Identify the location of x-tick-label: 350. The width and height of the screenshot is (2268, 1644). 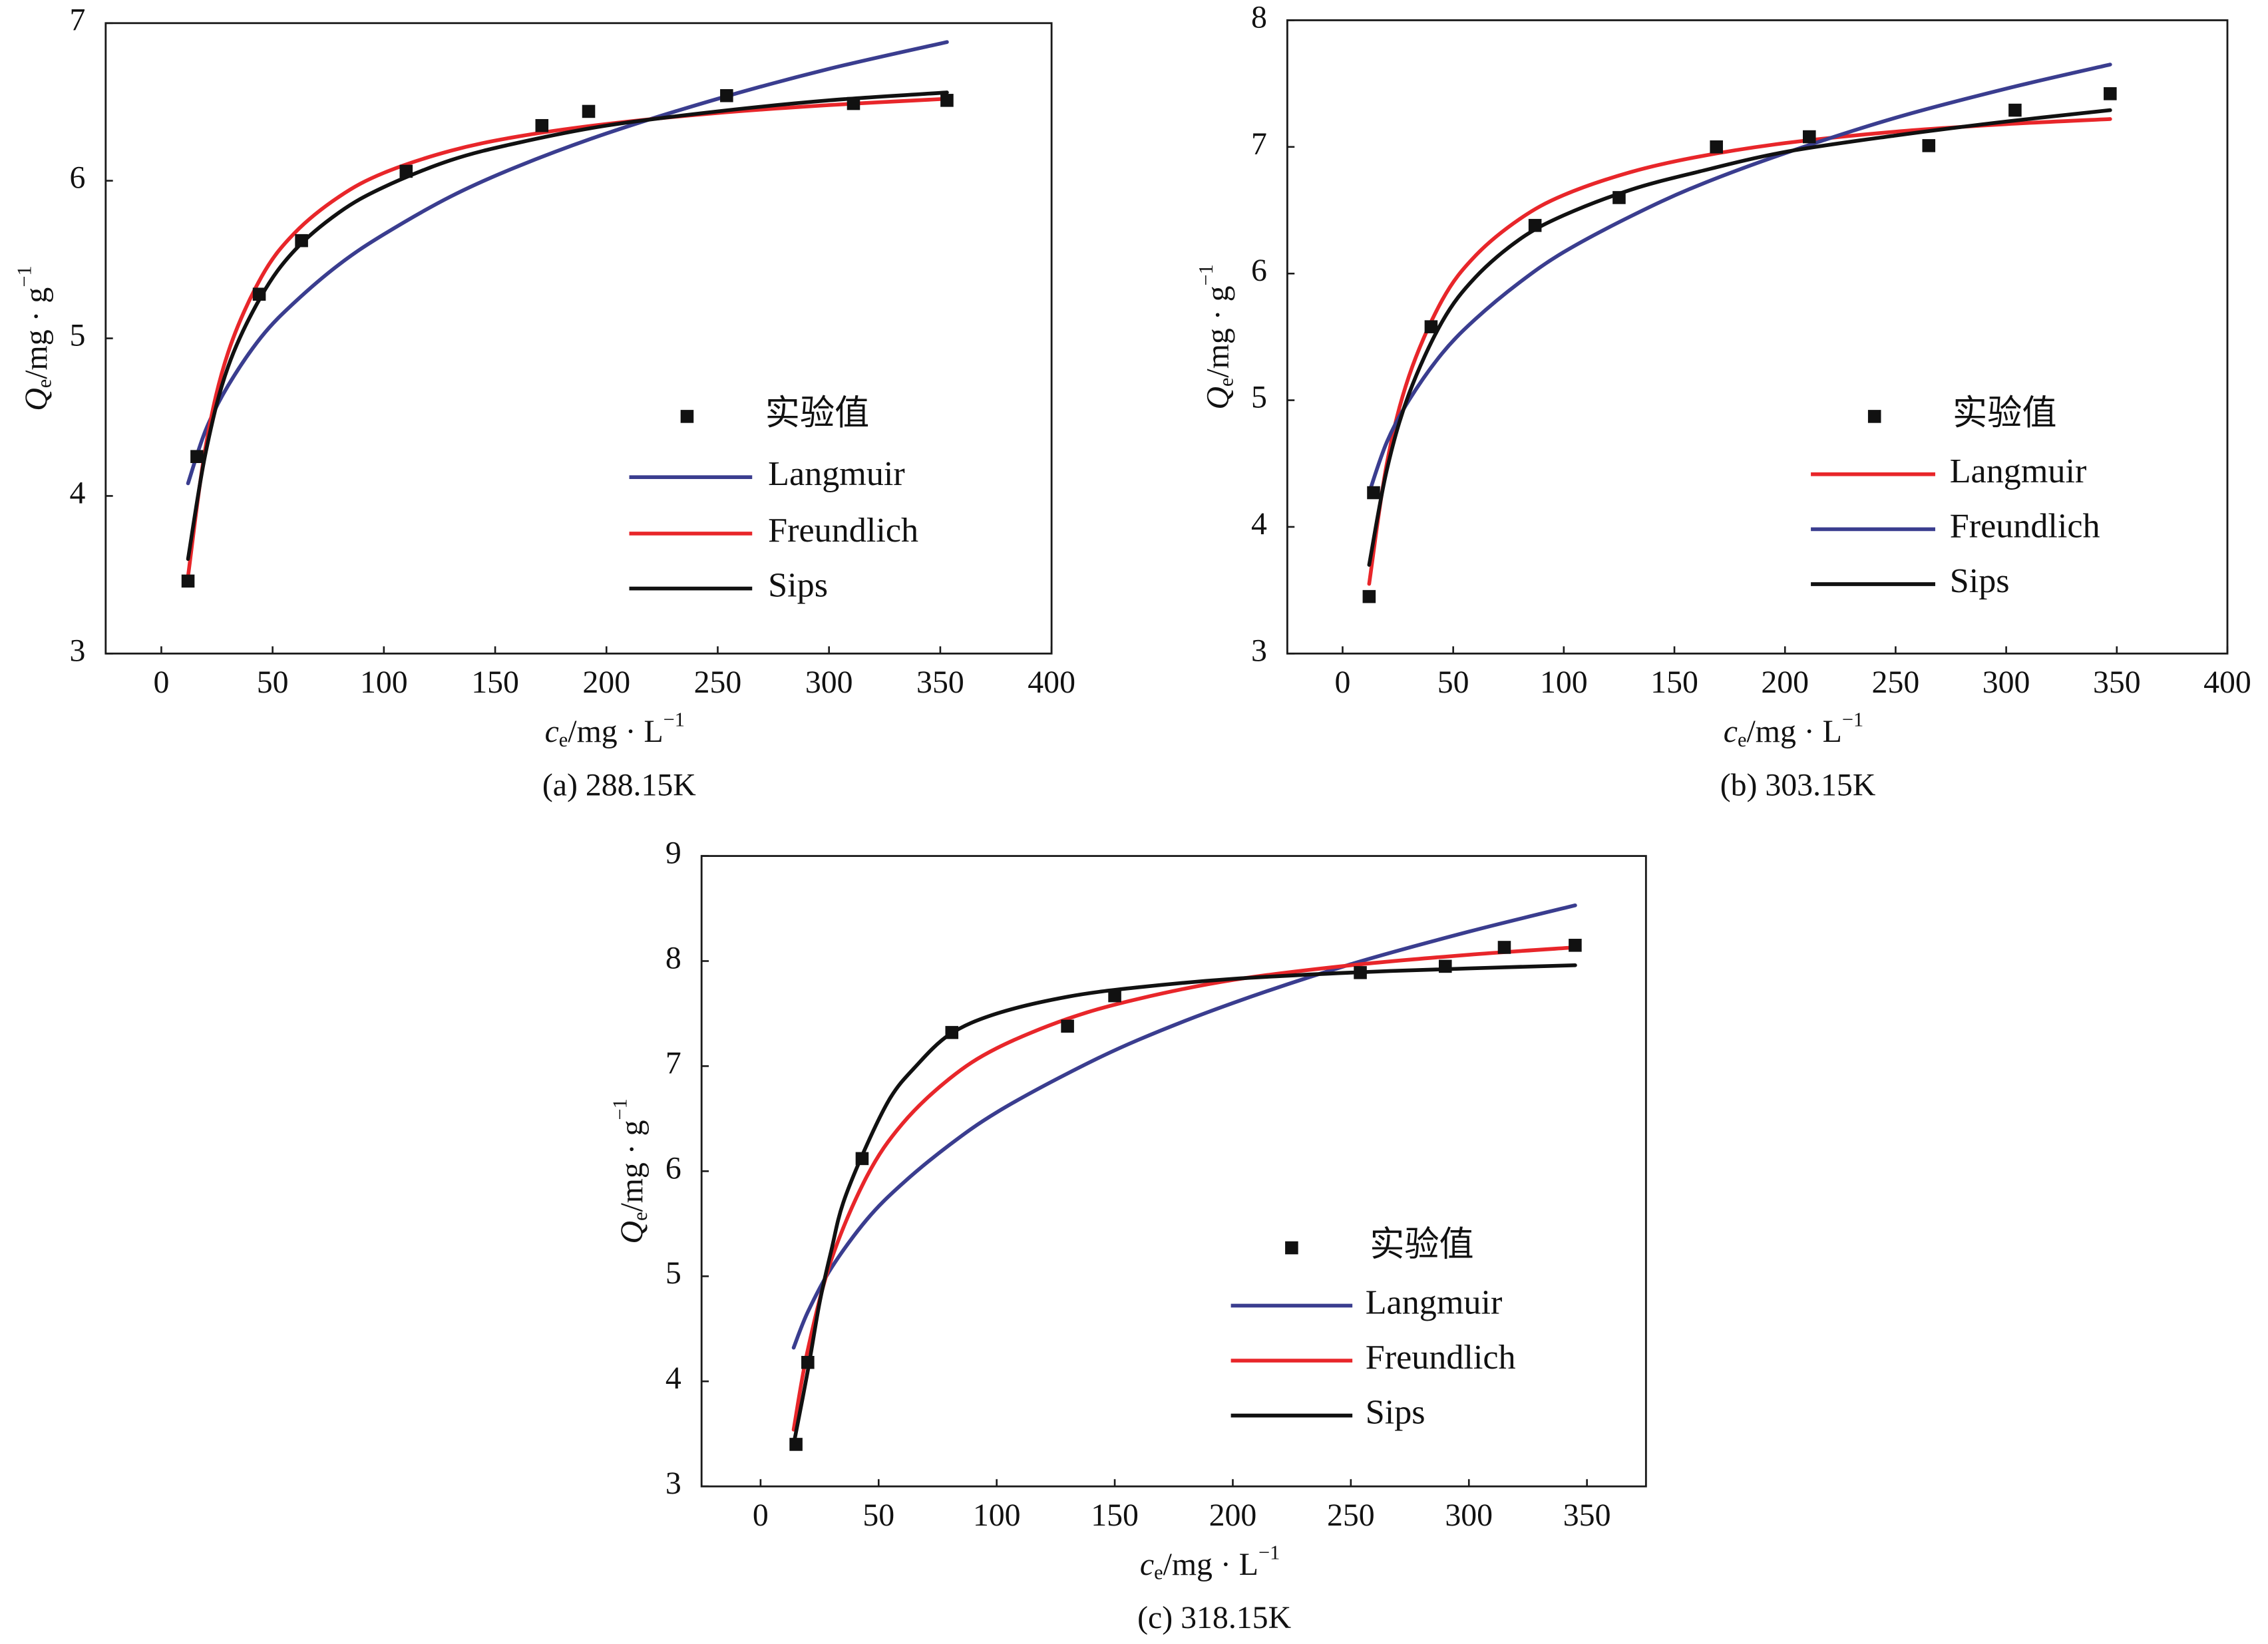
(1587, 1515).